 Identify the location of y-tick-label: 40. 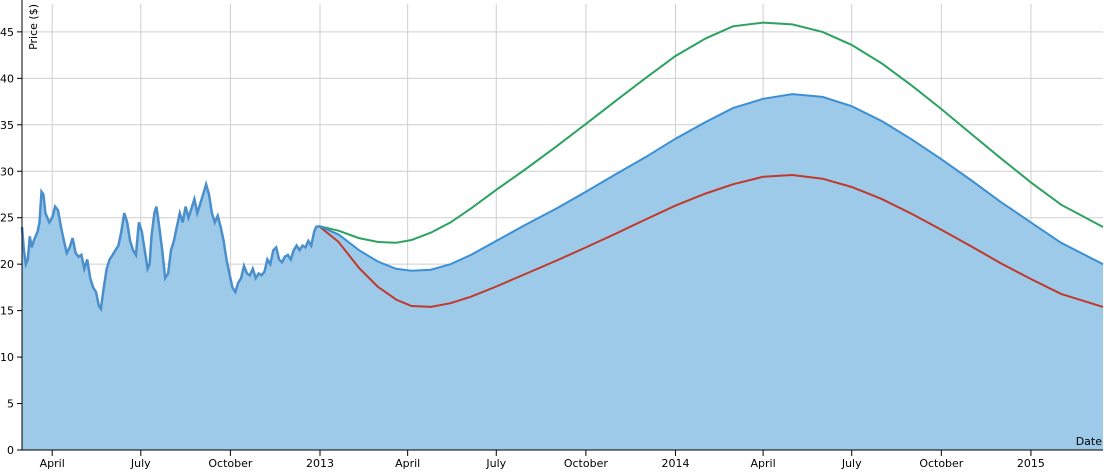
(7, 78).